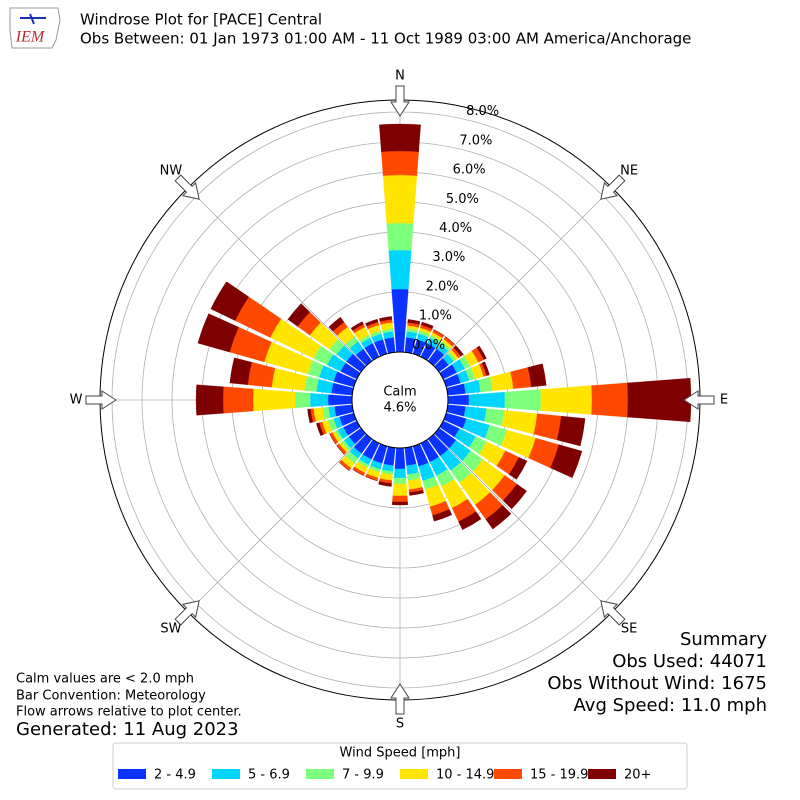 This screenshot has width=800, height=800. Describe the element at coordinates (475, 140) in the screenshot. I see `r-tick-label: 7.0%` at that location.